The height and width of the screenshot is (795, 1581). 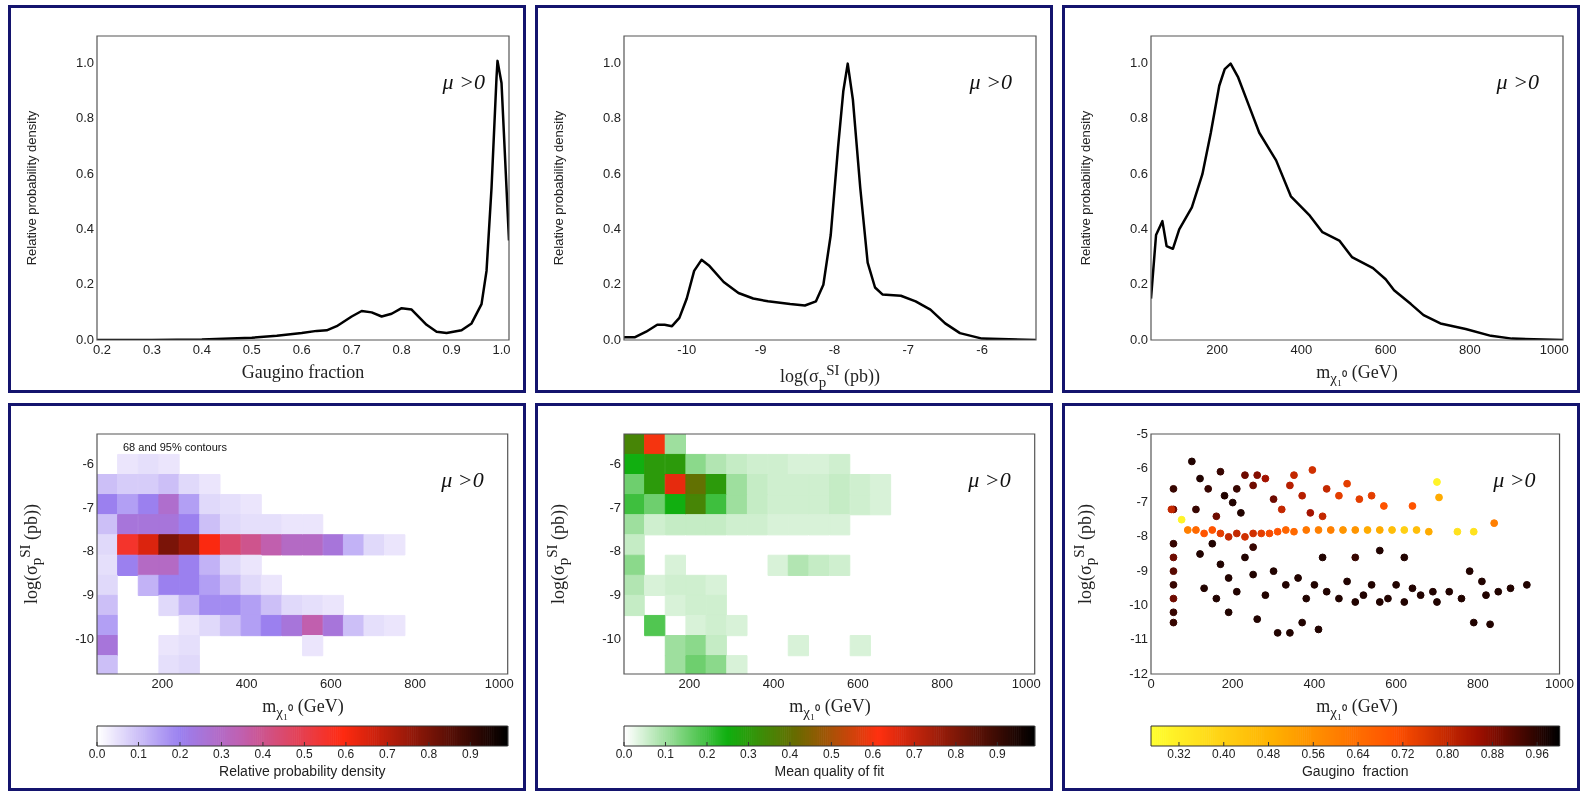 What do you see at coordinates (1403, 754) in the screenshot?
I see `color-bar-label: 0.72` at bounding box center [1403, 754].